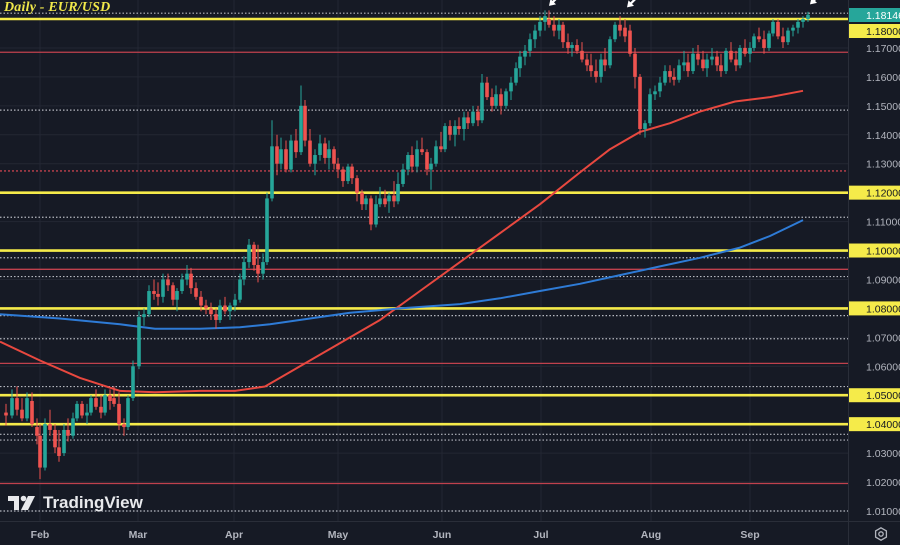 The image size is (900, 545). Describe the element at coordinates (883, 16) in the screenshot. I see `svg-text: 1.18146` at that location.